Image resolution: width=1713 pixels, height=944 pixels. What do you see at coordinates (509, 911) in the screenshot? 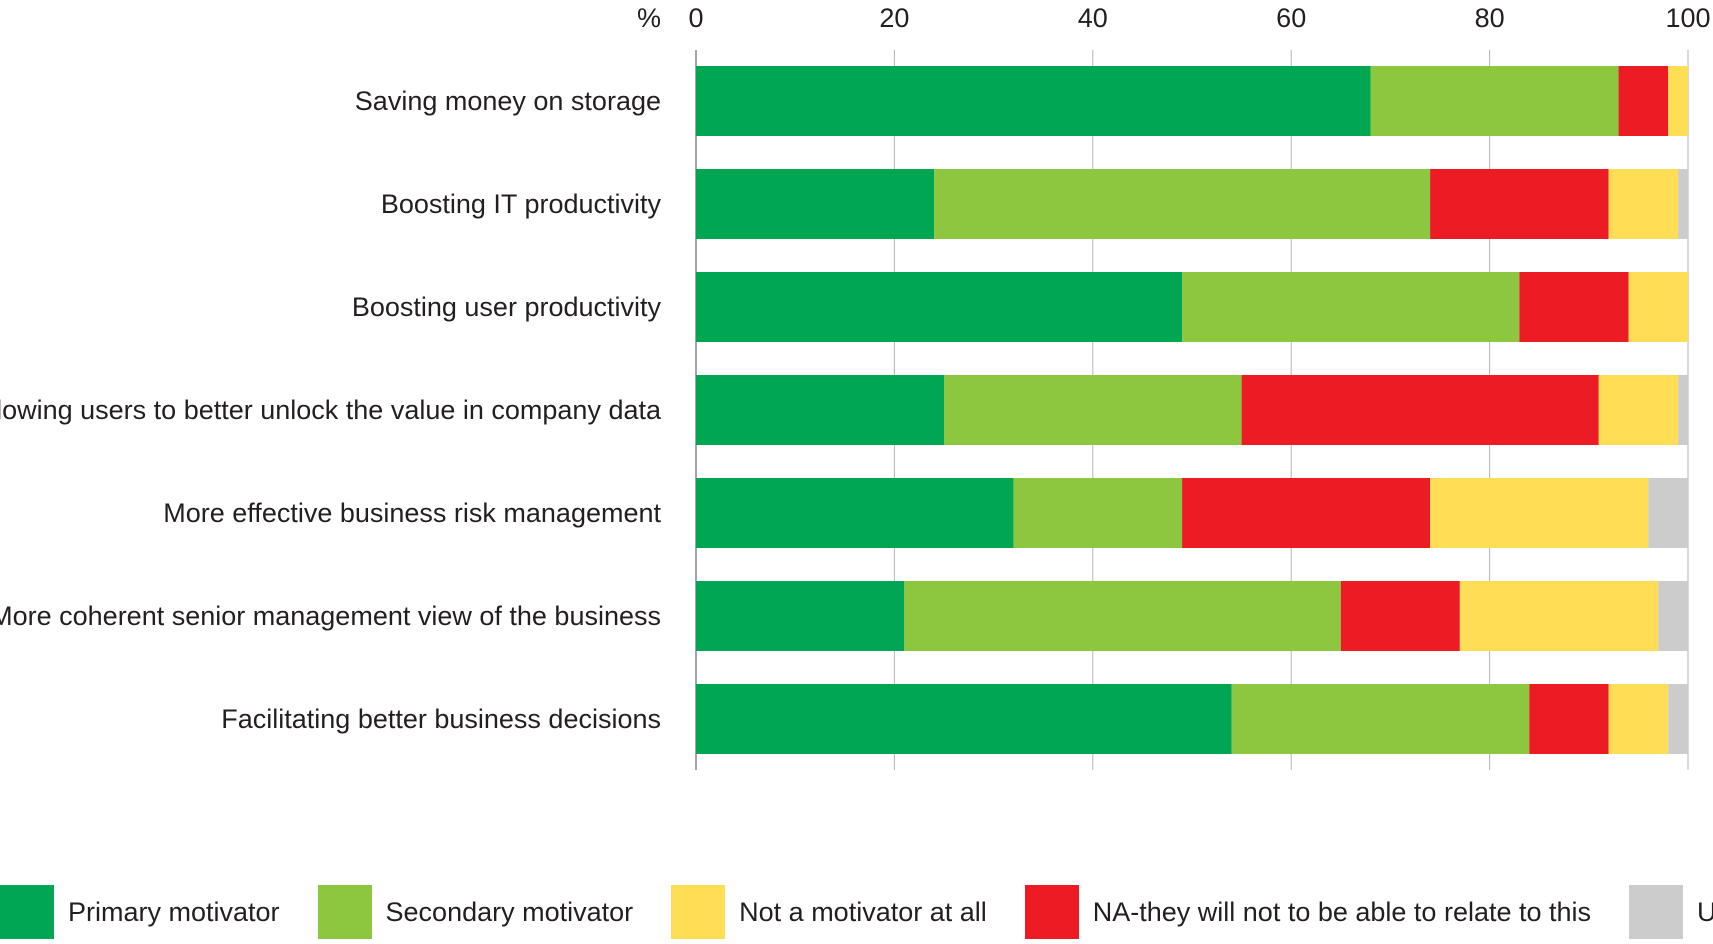
I see `legend-label: Secondary motivator` at bounding box center [509, 911].